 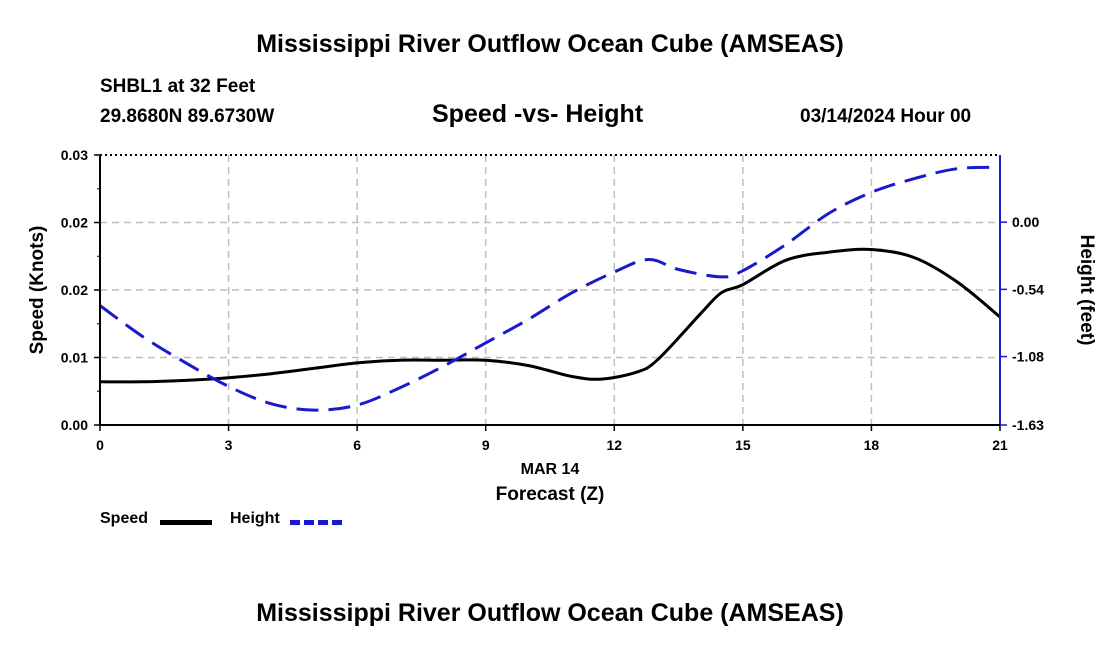 What do you see at coordinates (74, 155) in the screenshot?
I see `y-left-tick-label: 0.03` at bounding box center [74, 155].